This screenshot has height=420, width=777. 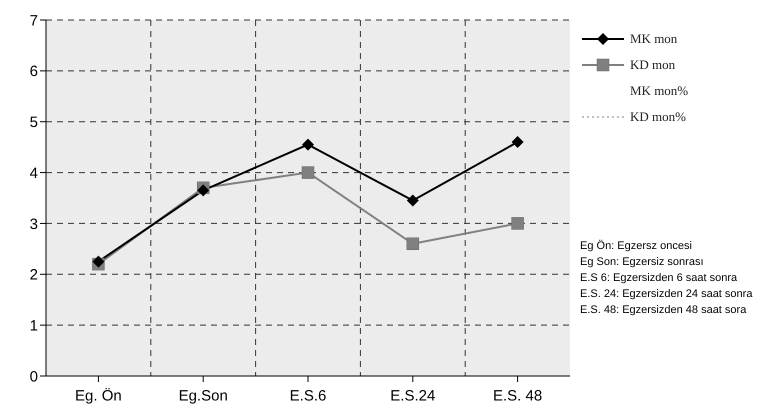 I want to click on y-tick-label: 1, so click(x=34, y=325).